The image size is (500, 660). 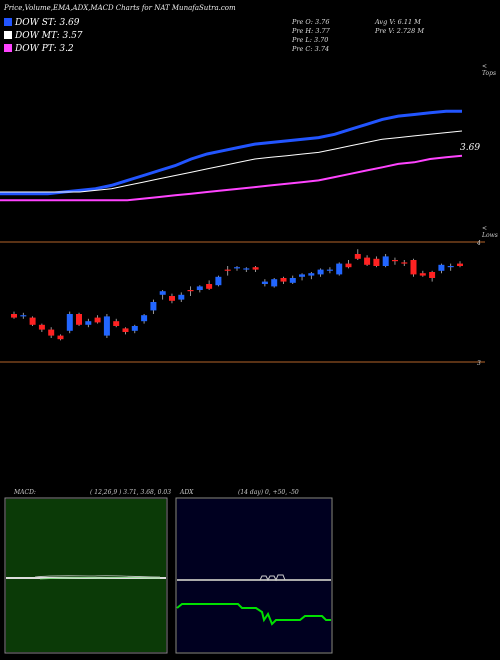 I want to click on ema-panel, so click(x=231, y=155).